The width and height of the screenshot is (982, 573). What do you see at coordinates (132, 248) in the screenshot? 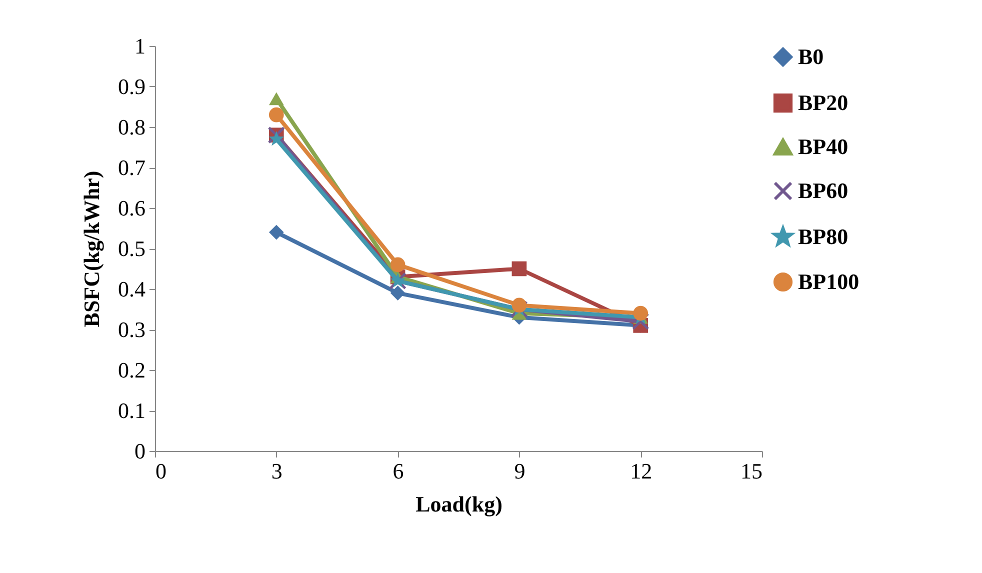
I see `y-tick-label: 0.5` at bounding box center [132, 248].